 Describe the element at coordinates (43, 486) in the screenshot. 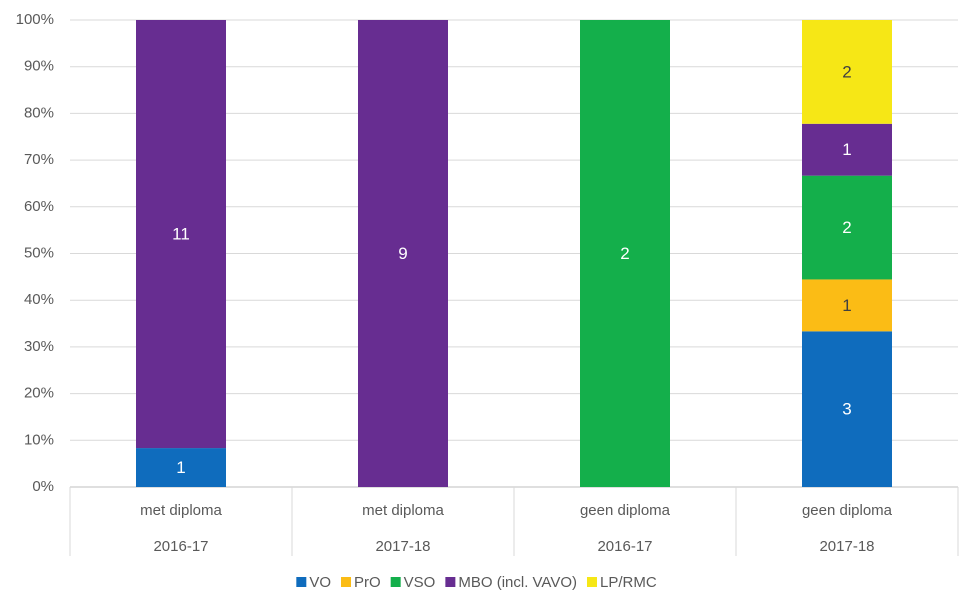

I see `y-tick-label: 0%` at that location.